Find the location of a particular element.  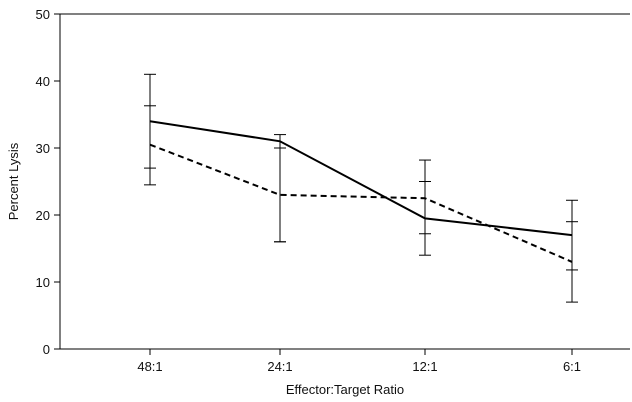

y-tick-label: 20 is located at coordinates (43, 215).